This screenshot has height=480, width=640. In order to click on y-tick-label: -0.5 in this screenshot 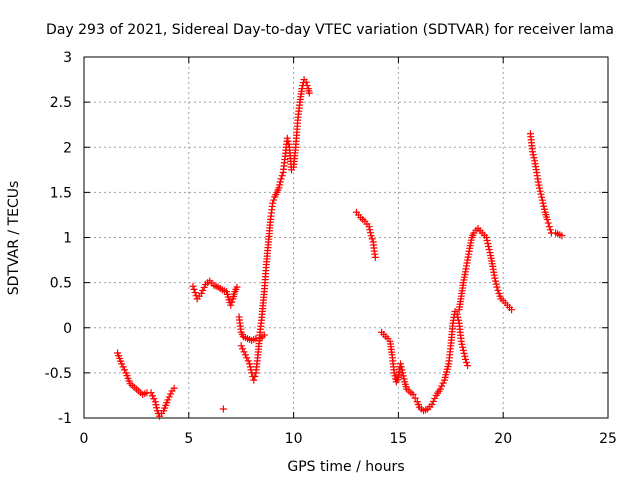, I will do `click(58, 374)`.